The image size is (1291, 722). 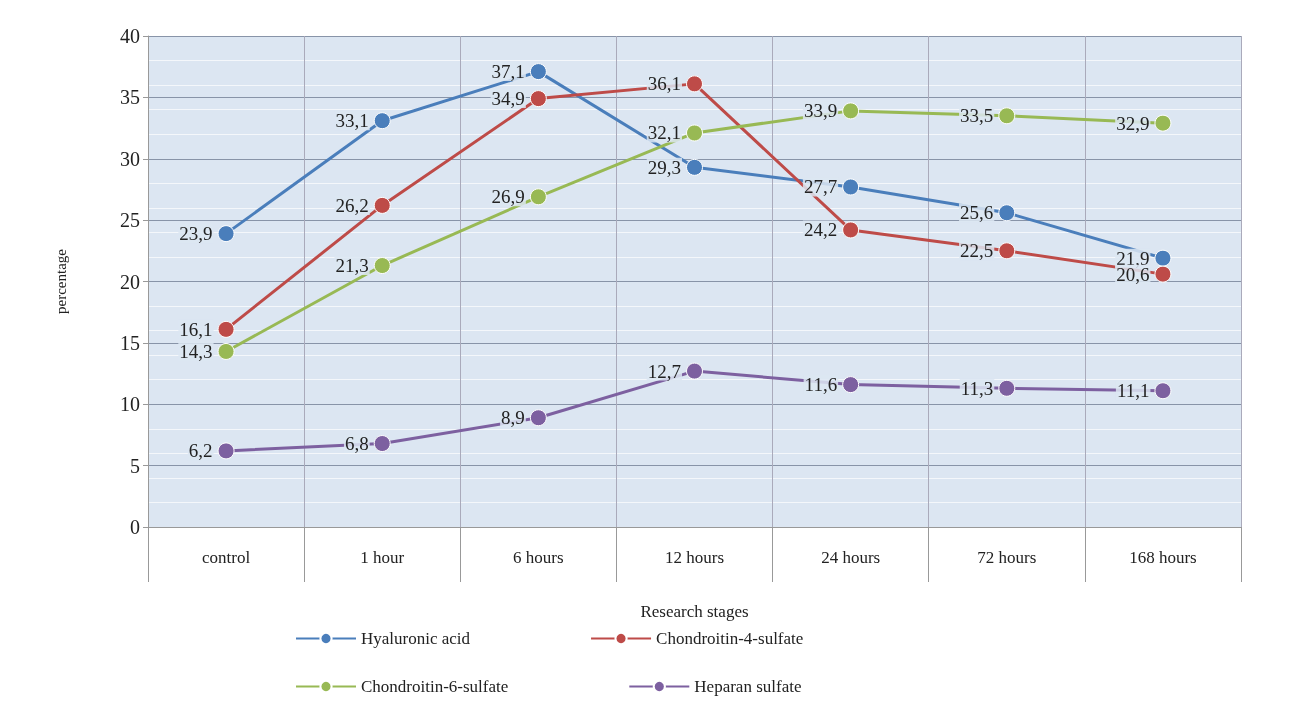 I want to click on y-tick-label: 0, so click(x=135, y=527).